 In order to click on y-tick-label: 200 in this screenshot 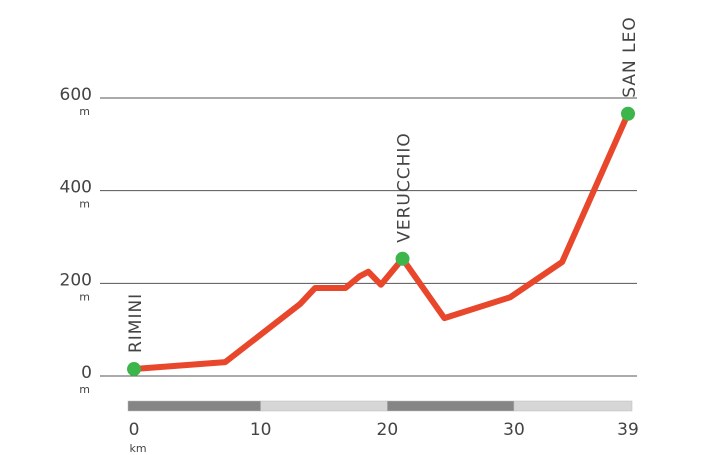, I will do `click(76, 280)`.